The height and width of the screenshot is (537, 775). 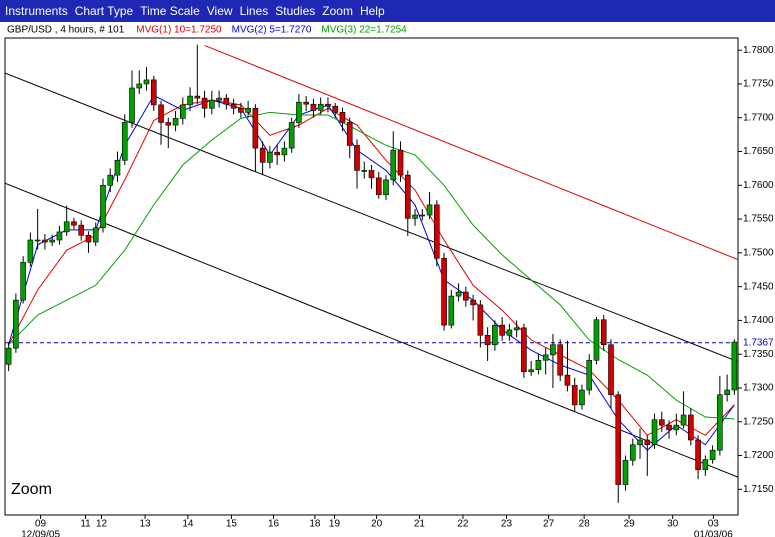 What do you see at coordinates (31, 489) in the screenshot?
I see `zoom-label: Zoom` at bounding box center [31, 489].